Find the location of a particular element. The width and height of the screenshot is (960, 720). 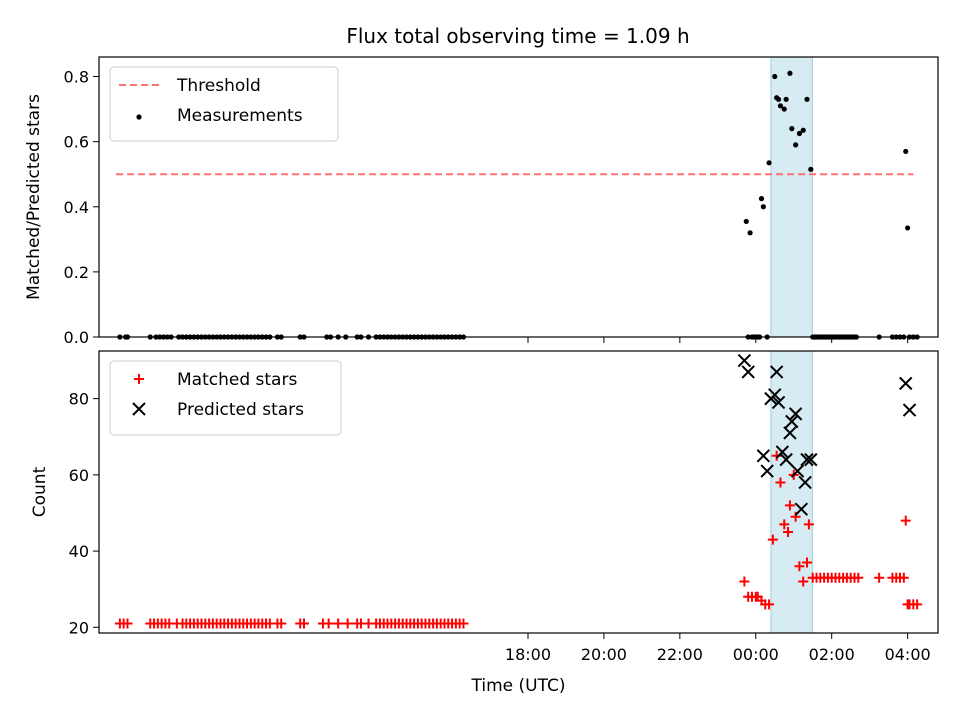

bottom-x-axis-label: Time (UTC) is located at coordinates (518, 686).